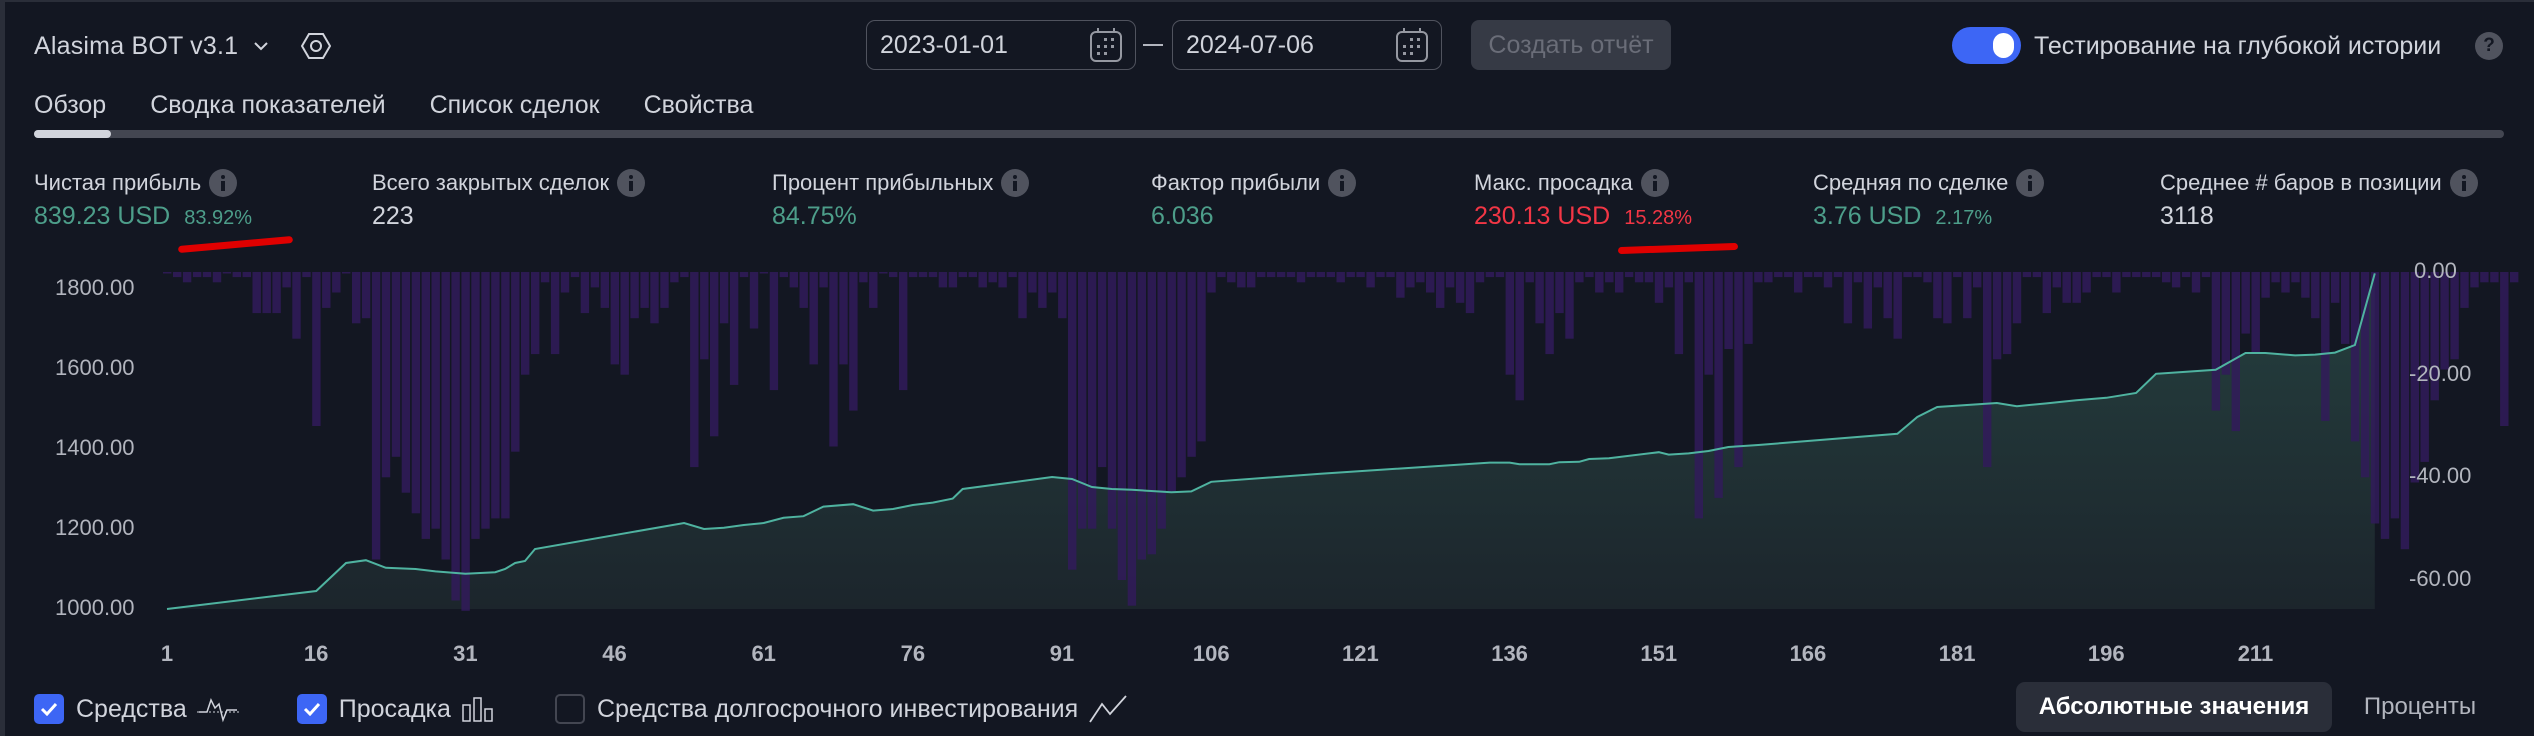  I want to click on x-tick-label: 166, so click(1808, 653).